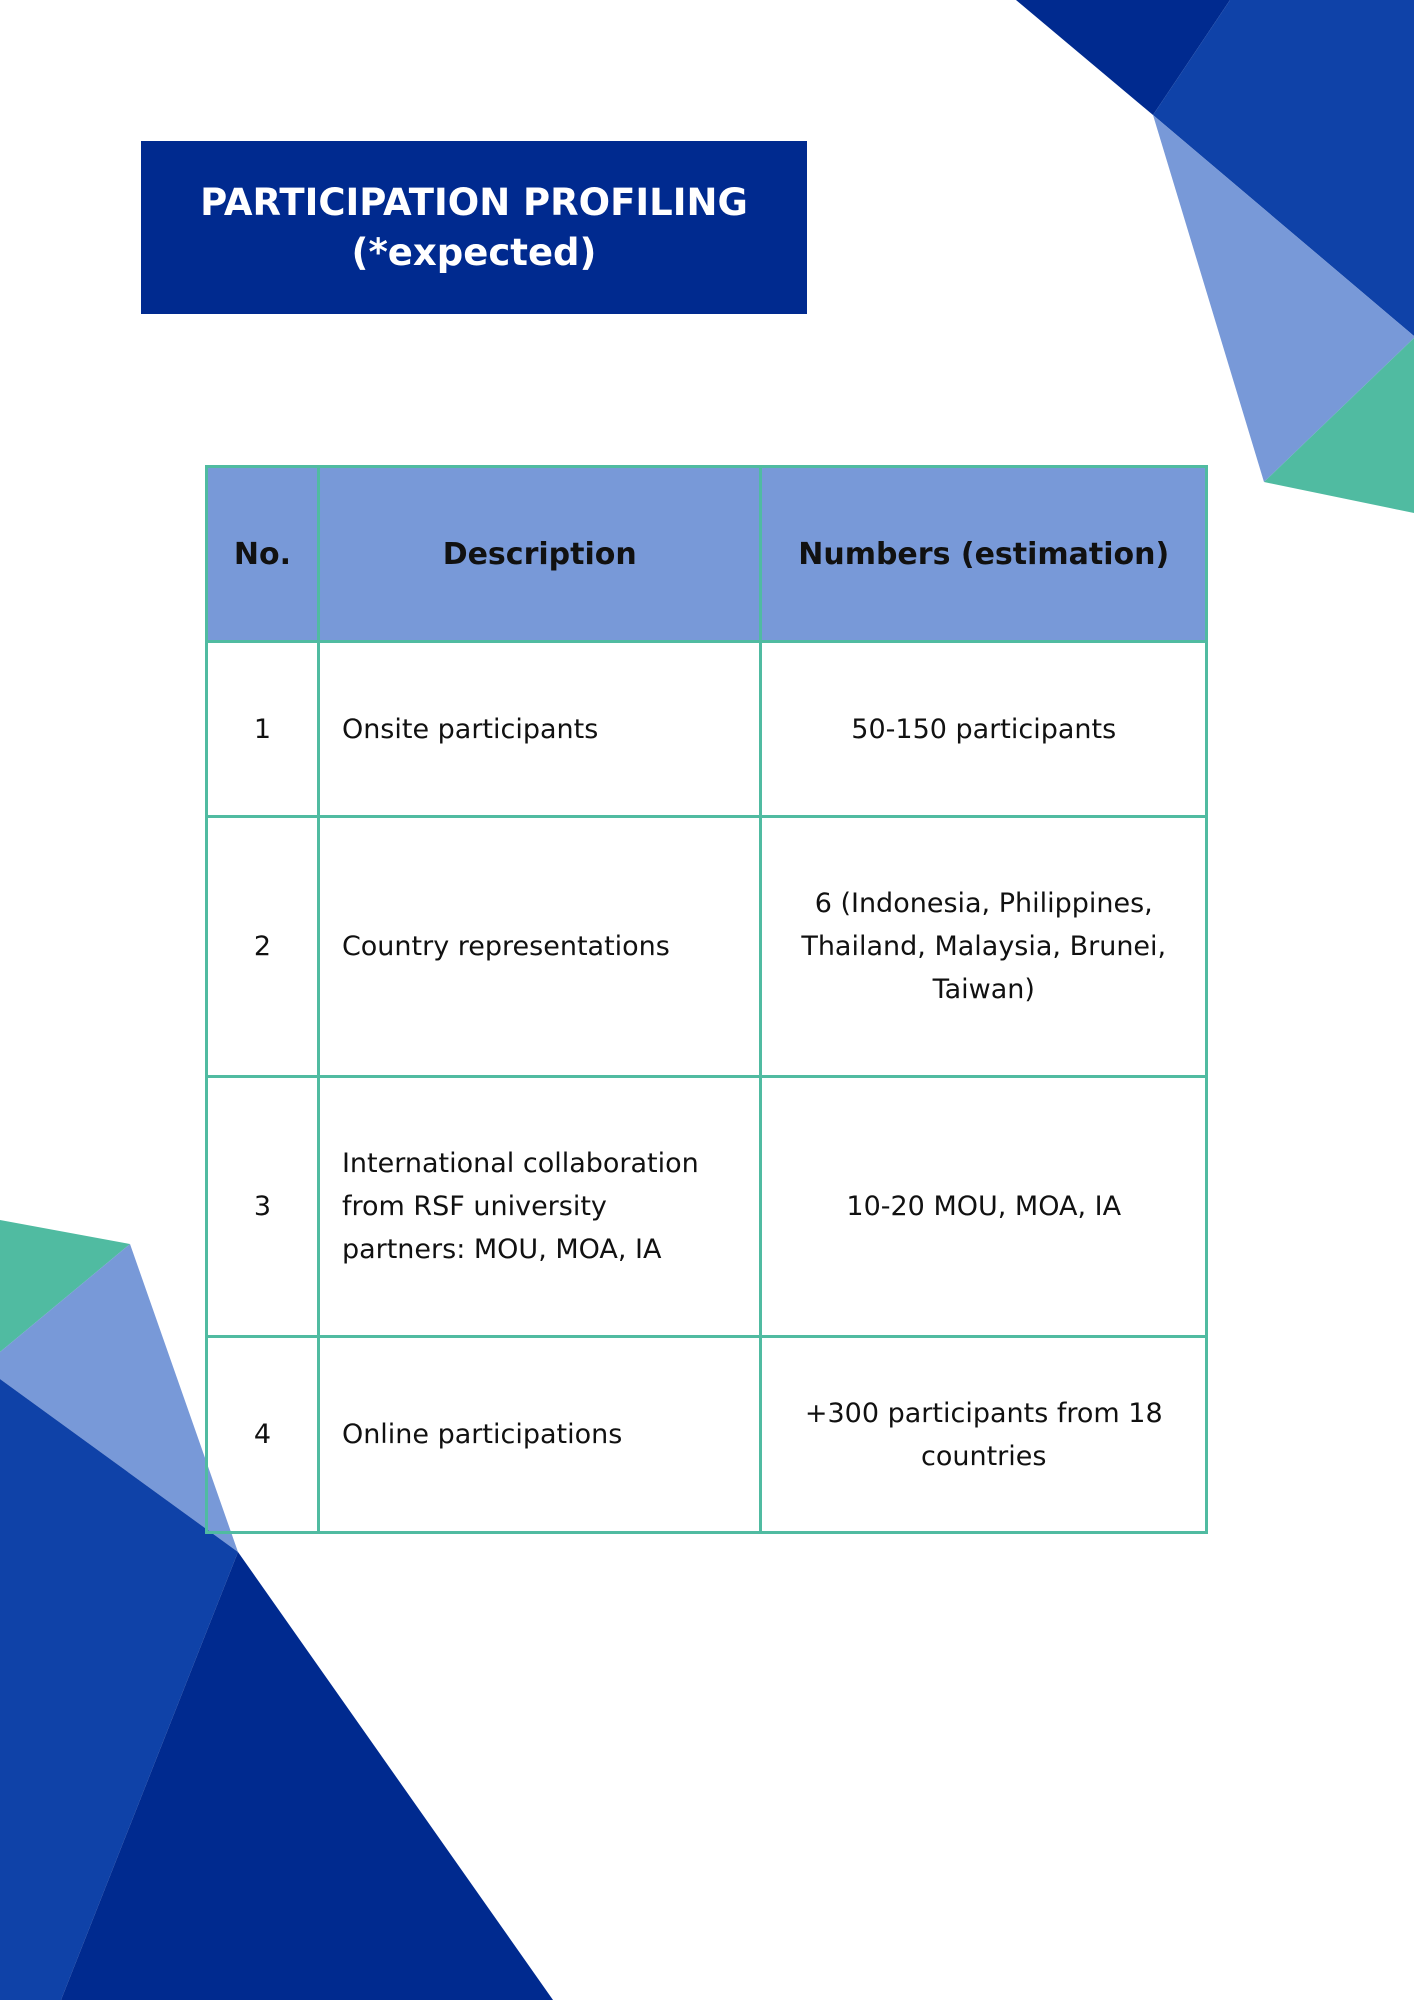 This screenshot has width=1414, height=2000. Describe the element at coordinates (1123, 57) in the screenshot. I see `top-right-navy-triangle` at that location.